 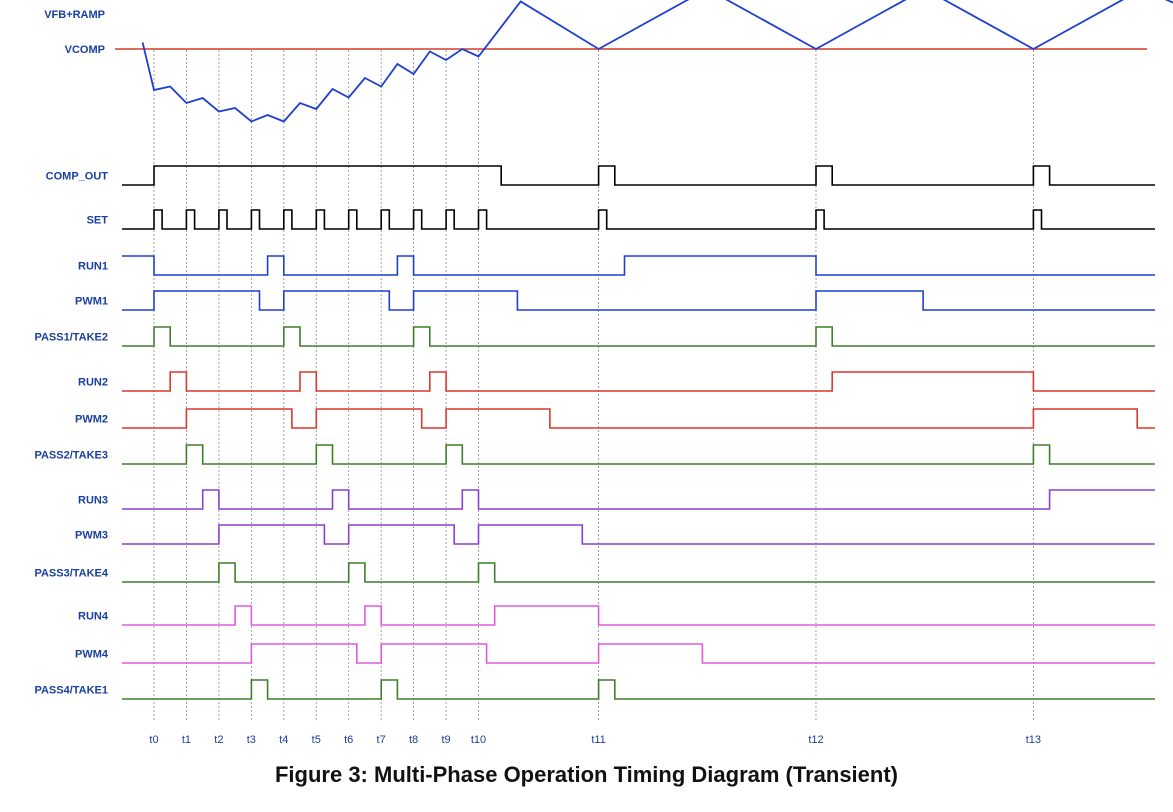 I want to click on run2-label: RUN2, so click(x=93, y=383).